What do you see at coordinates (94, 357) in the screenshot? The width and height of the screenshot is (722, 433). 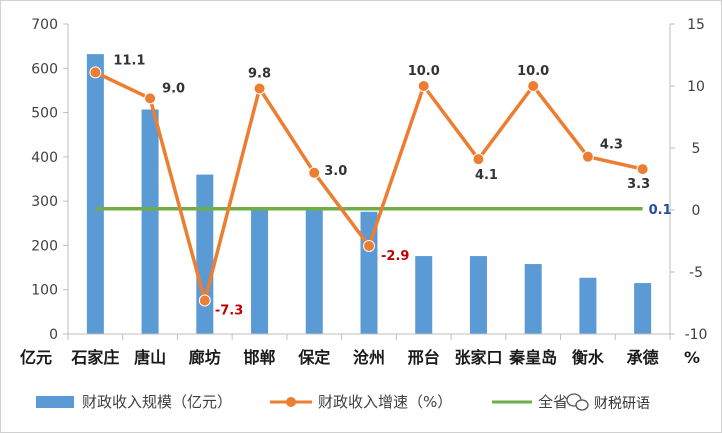 I see `category-label: 石家庄` at bounding box center [94, 357].